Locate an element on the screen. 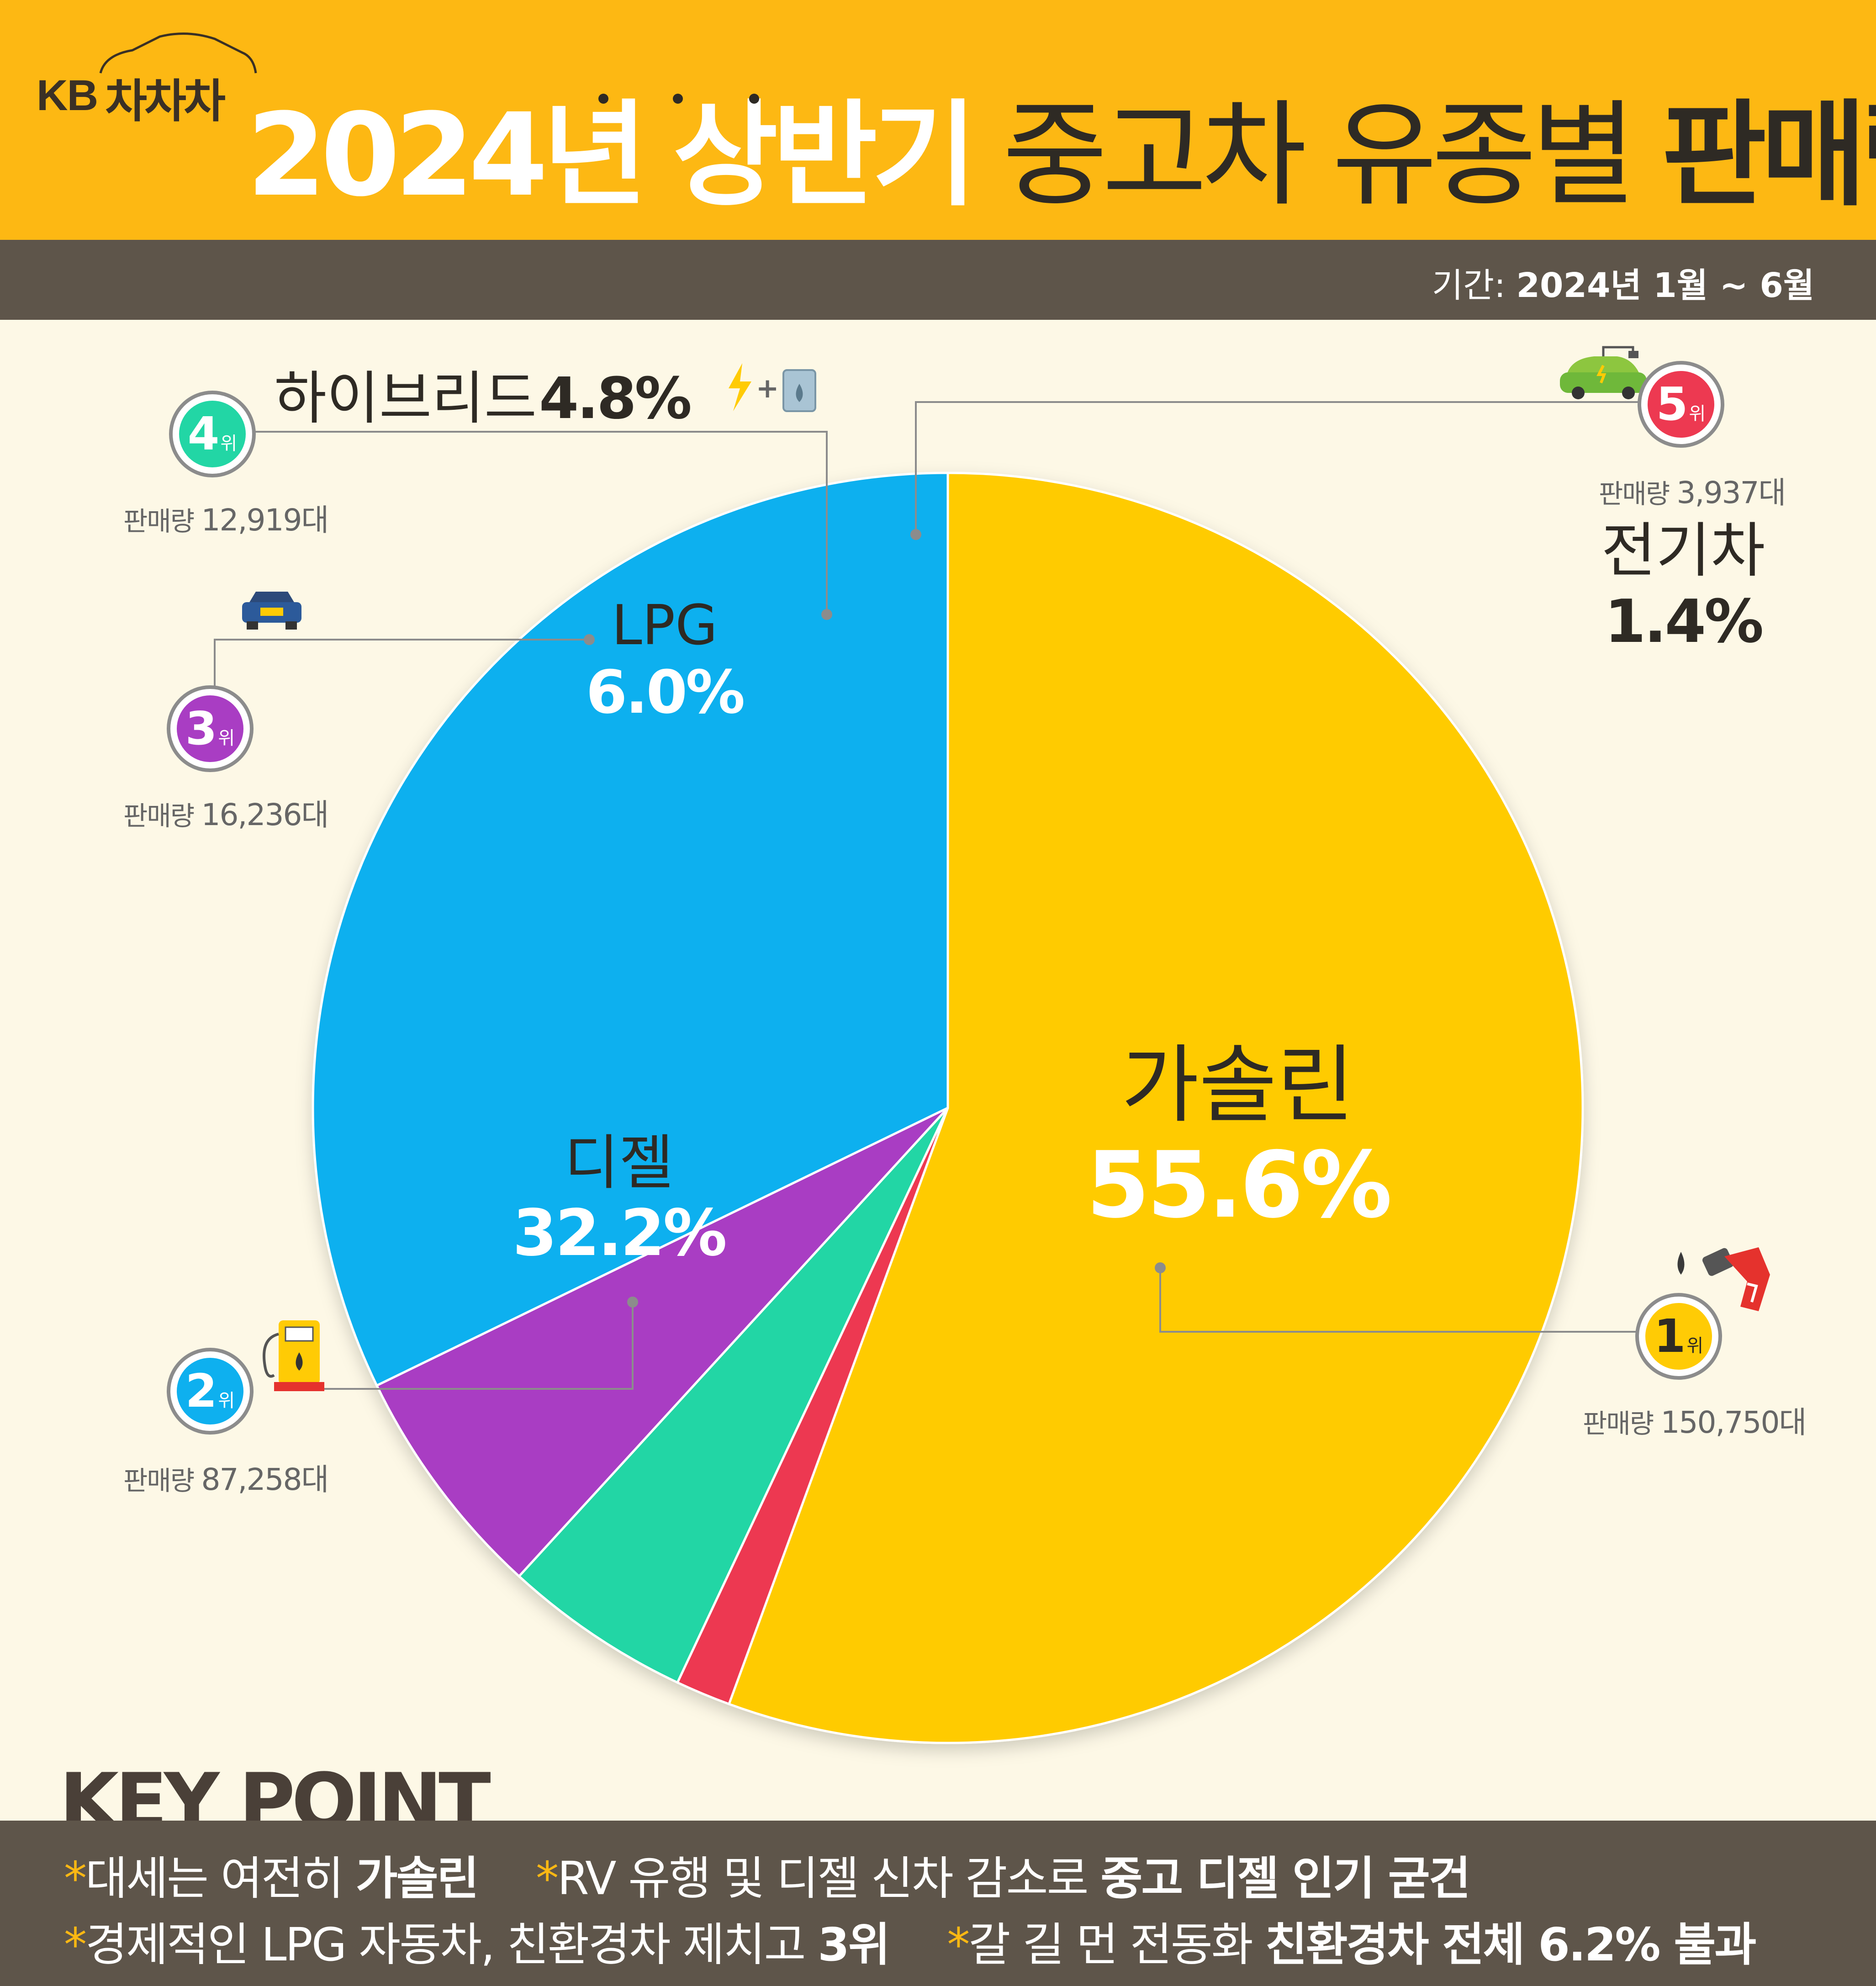  sales-electric: 판매량 3,937대 is located at coordinates (1693, 490).